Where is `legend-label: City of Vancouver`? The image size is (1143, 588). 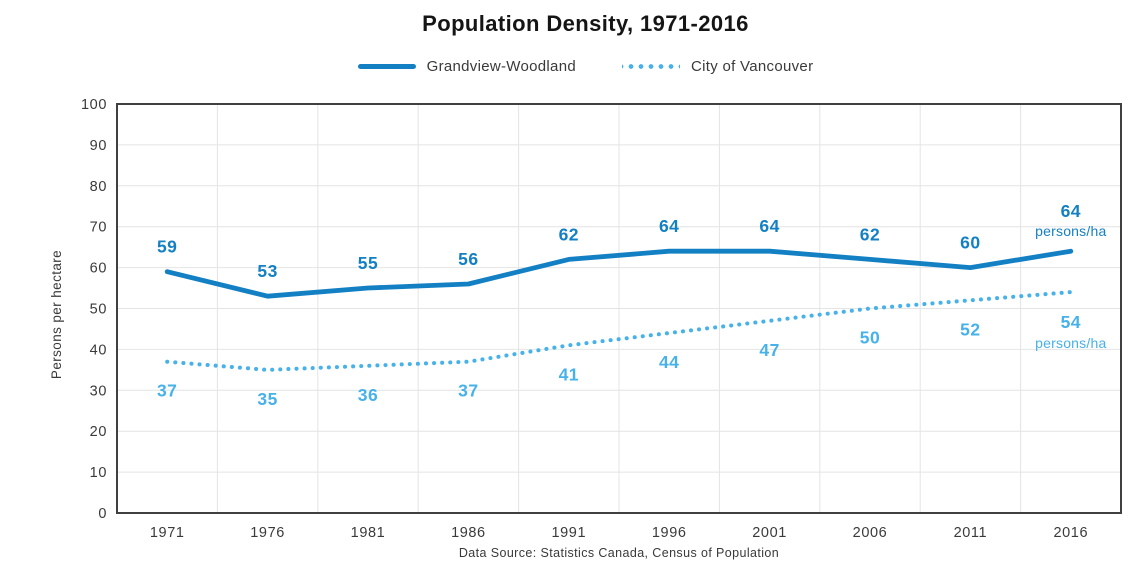 legend-label: City of Vancouver is located at coordinates (752, 66).